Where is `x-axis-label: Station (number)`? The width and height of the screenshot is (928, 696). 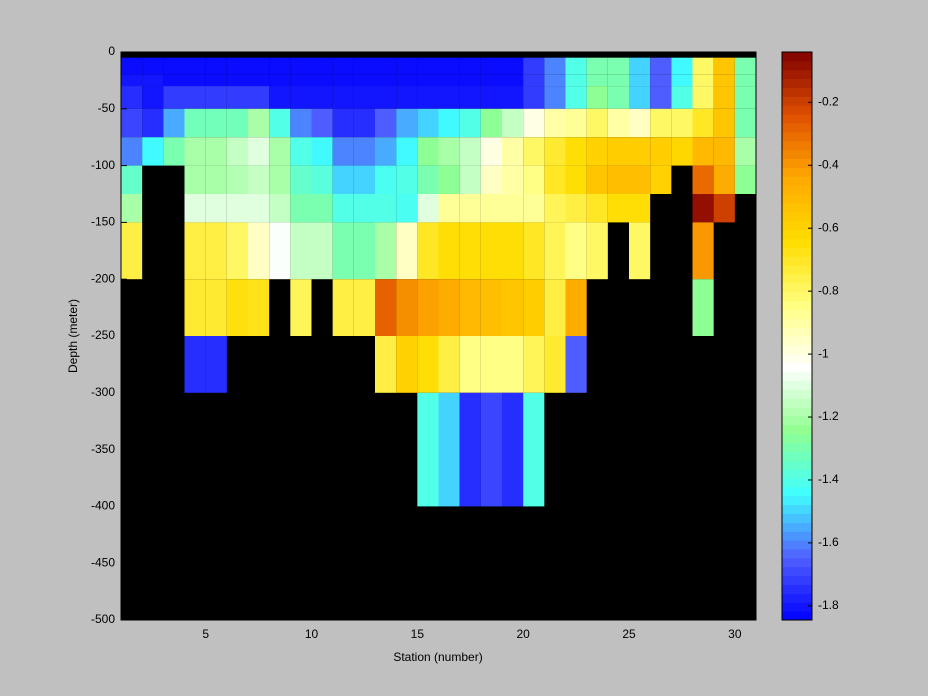 x-axis-label: Station (number) is located at coordinates (437, 657).